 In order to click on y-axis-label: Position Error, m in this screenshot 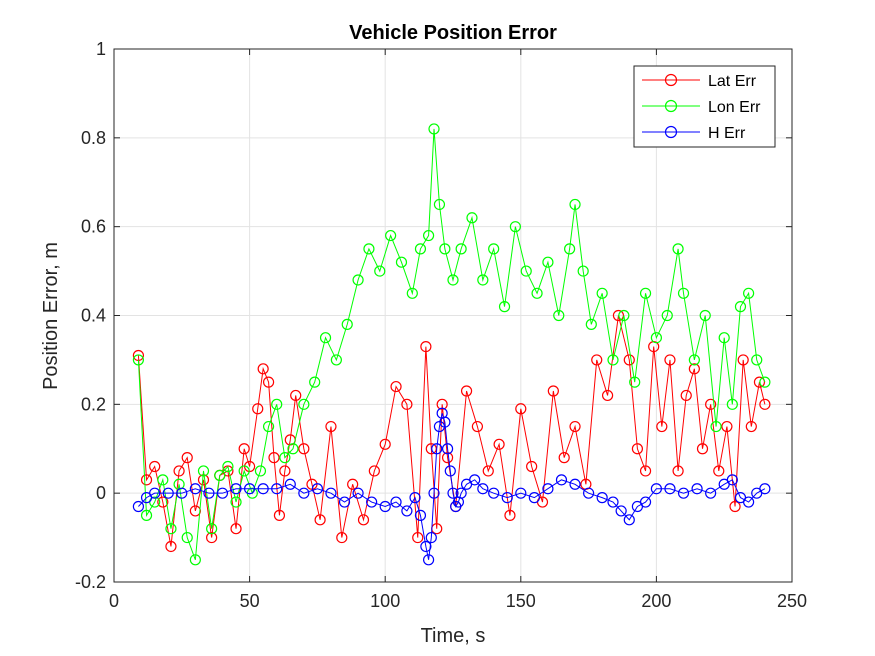, I will do `click(51, 316)`.